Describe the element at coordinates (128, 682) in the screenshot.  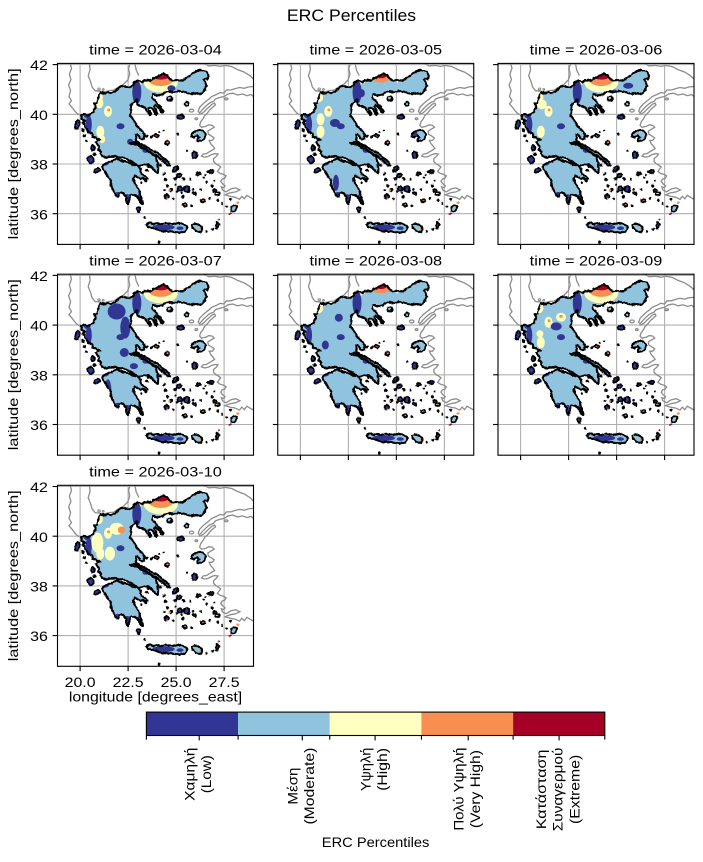
I see `svg-text: 22.5` at that location.